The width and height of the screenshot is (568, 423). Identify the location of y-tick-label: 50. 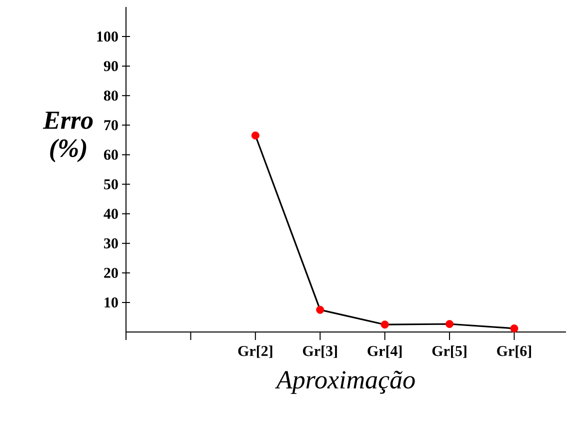
(111, 184).